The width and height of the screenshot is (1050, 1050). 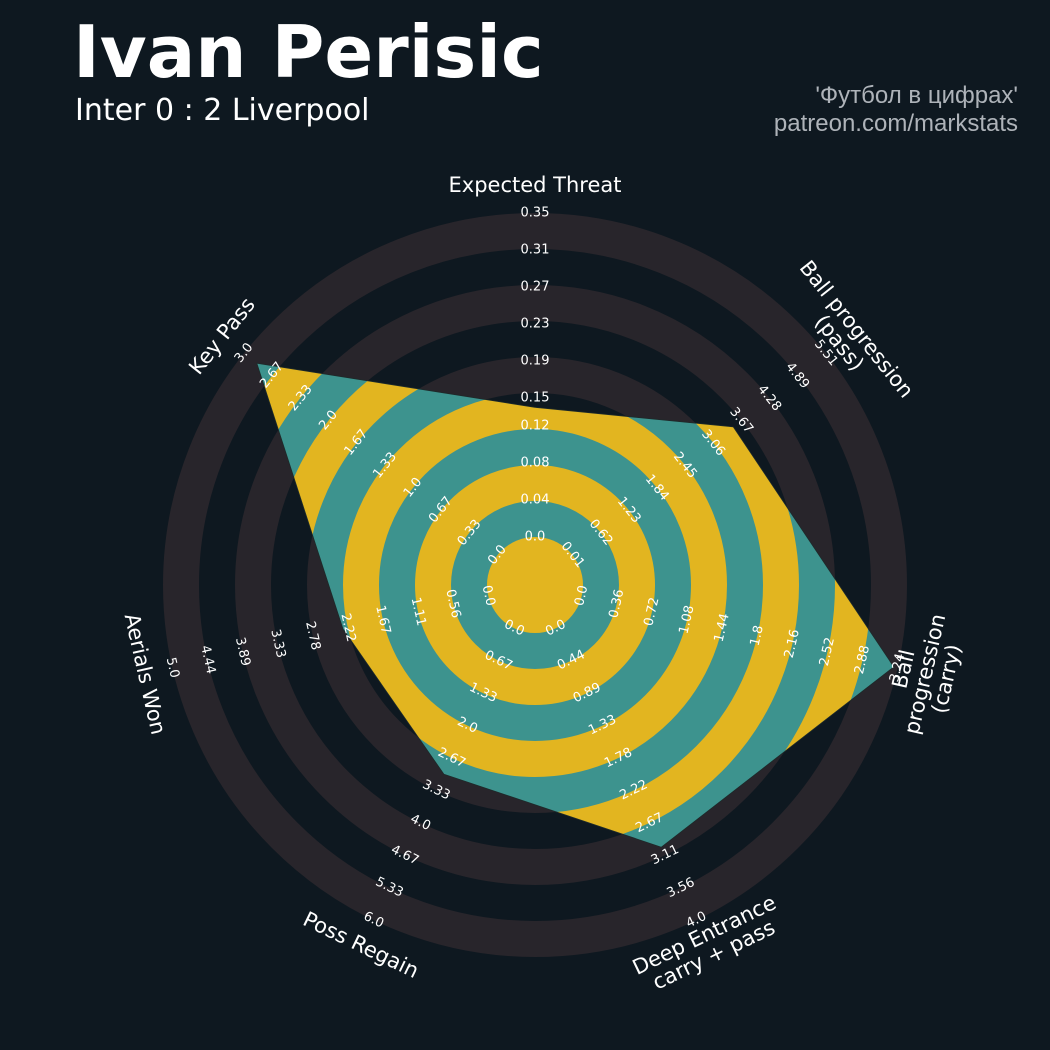 I want to click on tick-label: 0.19, so click(x=535, y=361).